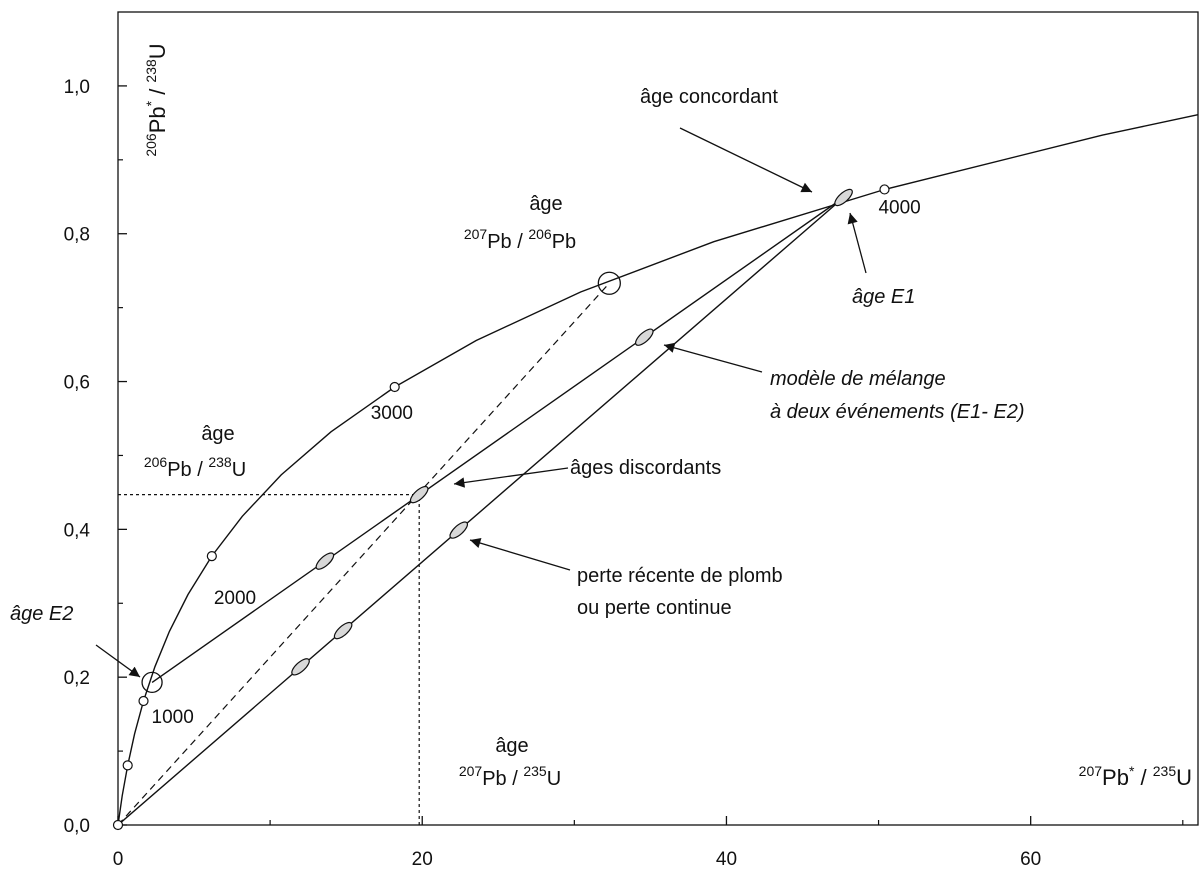 This screenshot has width=1200, height=879. Describe the element at coordinates (173, 717) in the screenshot. I see `age-label: 1000` at that location.